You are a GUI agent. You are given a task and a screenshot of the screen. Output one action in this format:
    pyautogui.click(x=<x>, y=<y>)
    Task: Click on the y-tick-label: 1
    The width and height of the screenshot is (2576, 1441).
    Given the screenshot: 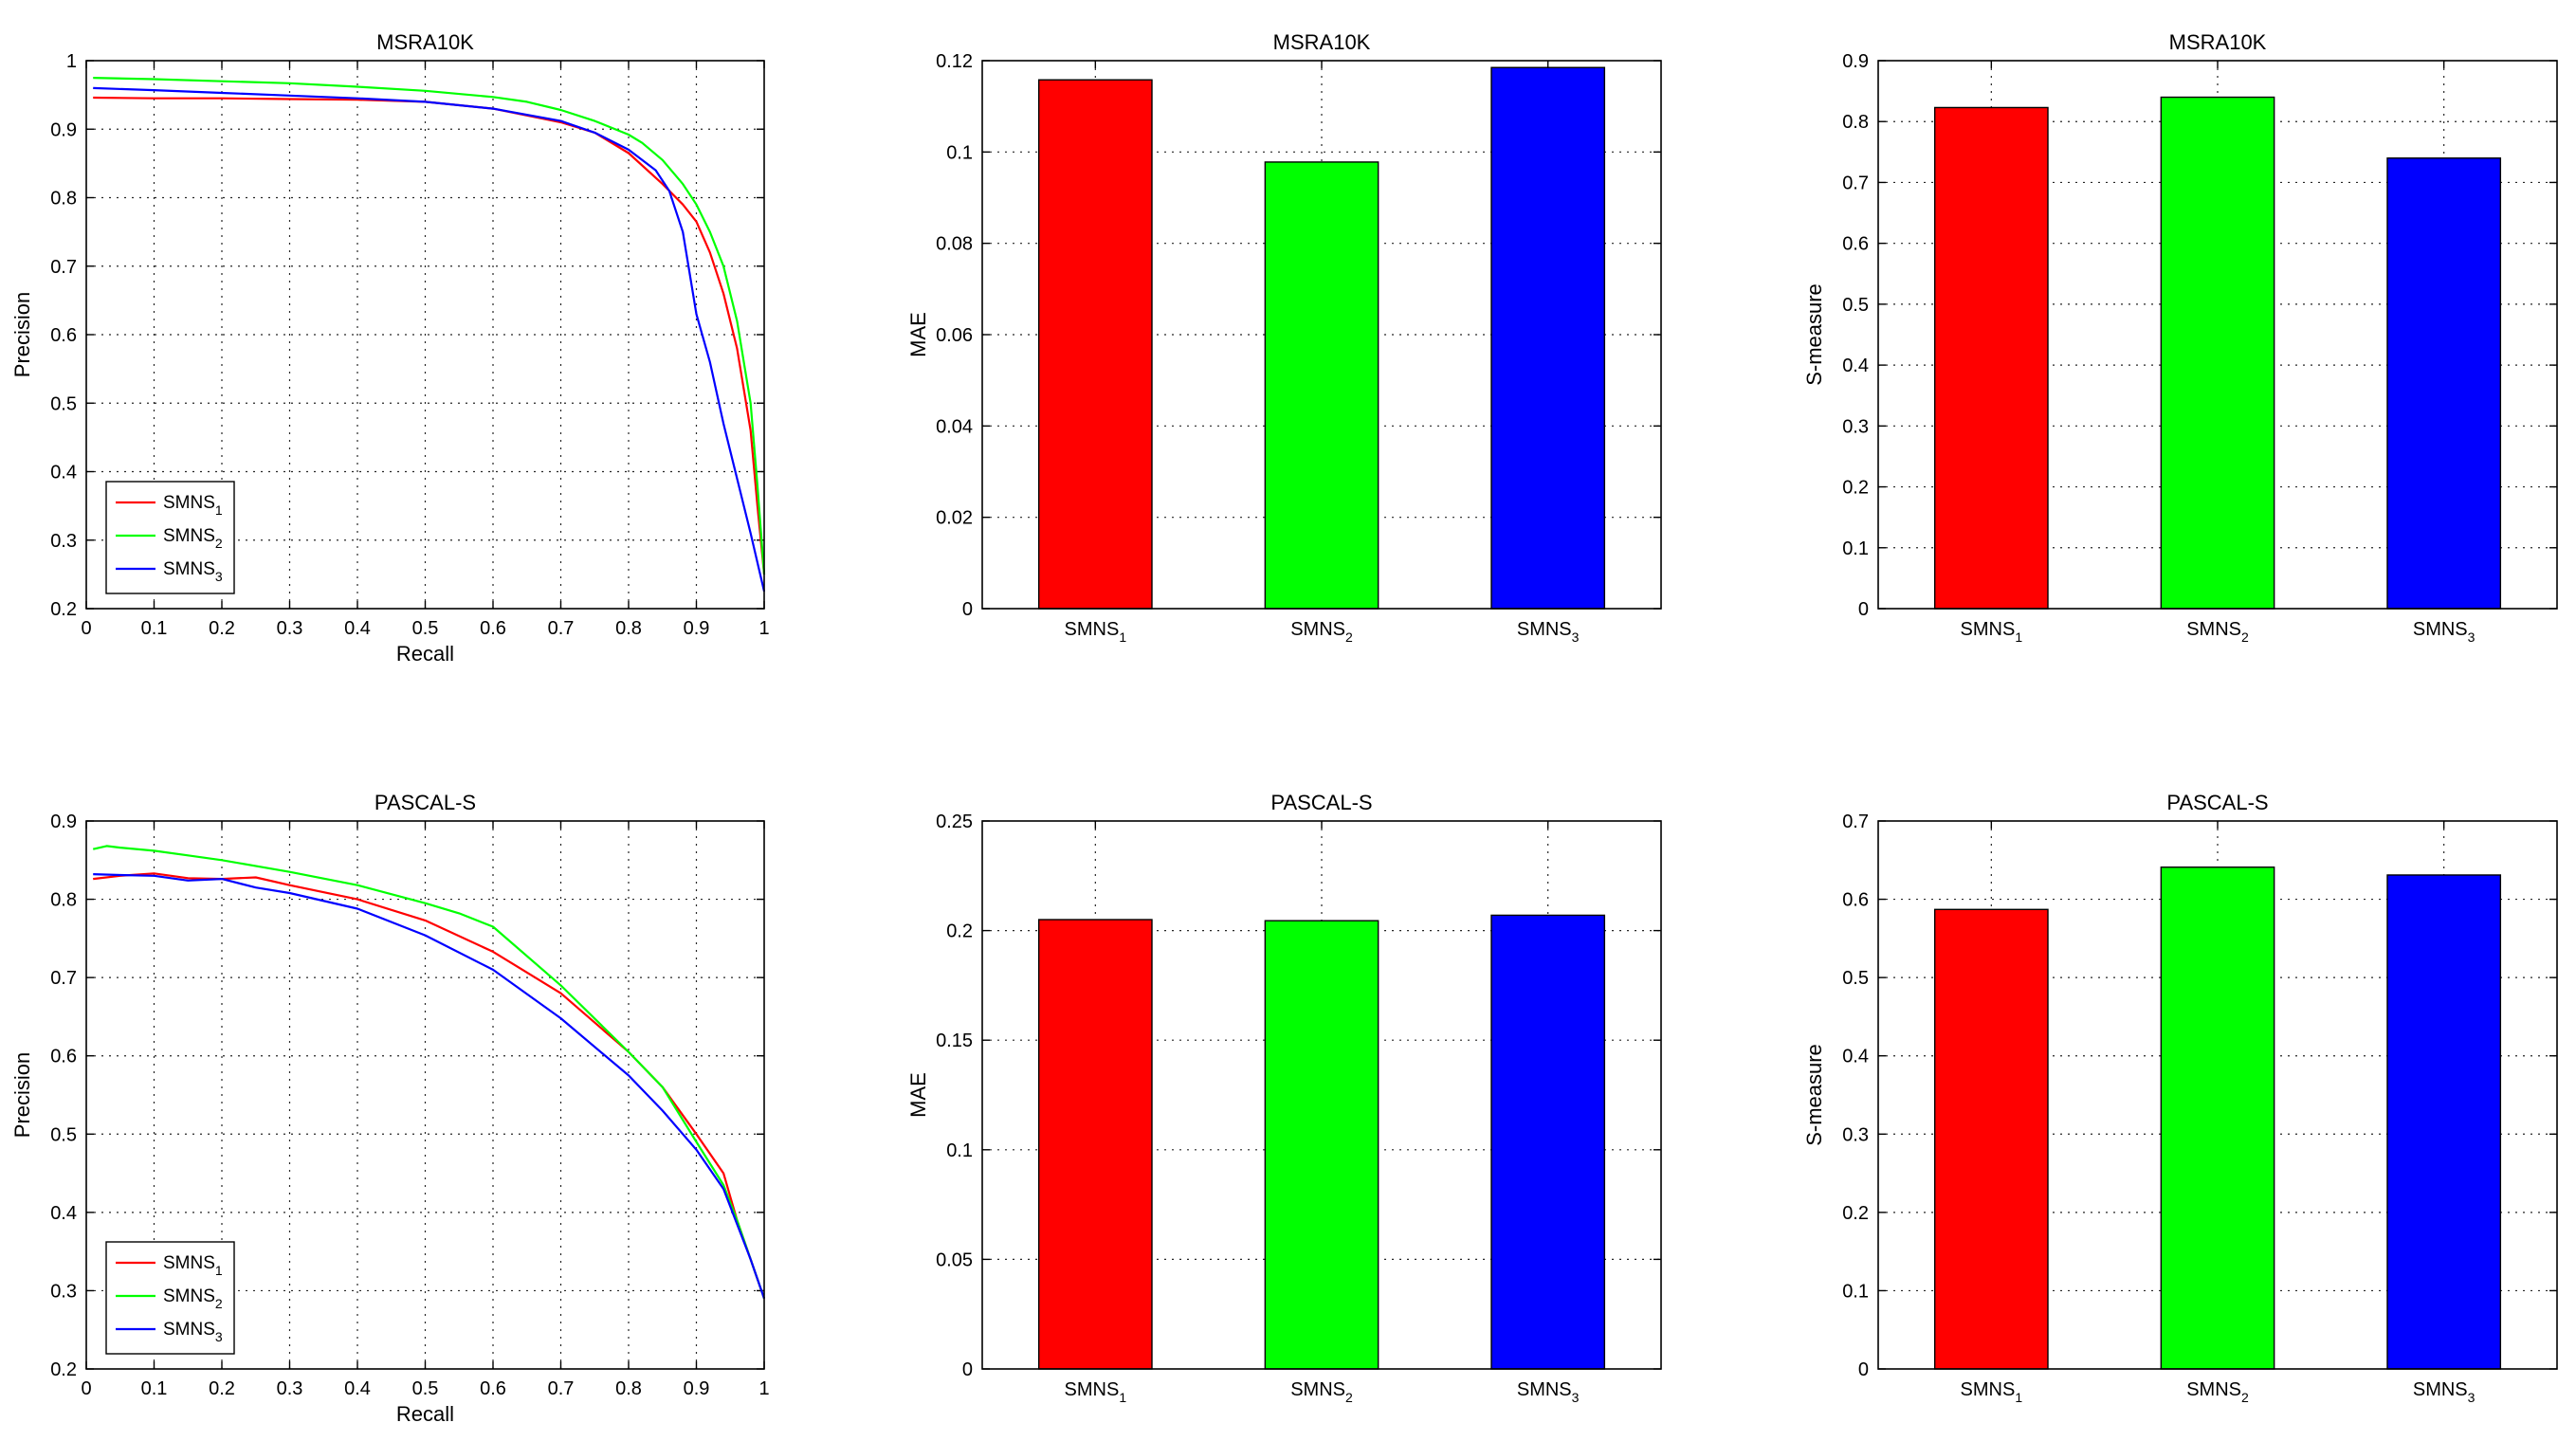 What is the action you would take?
    pyautogui.click(x=71, y=62)
    